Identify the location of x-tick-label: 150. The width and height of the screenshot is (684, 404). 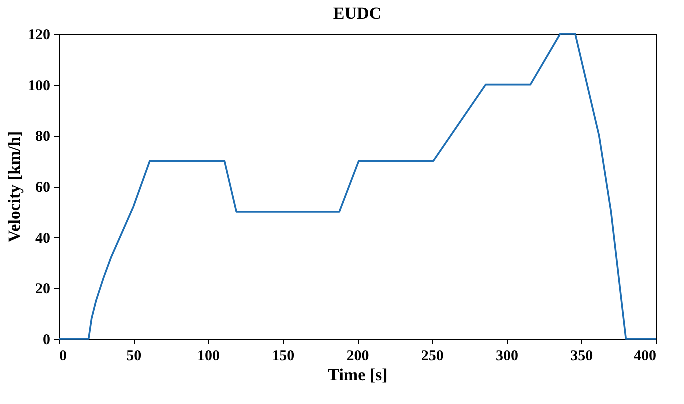
(283, 356).